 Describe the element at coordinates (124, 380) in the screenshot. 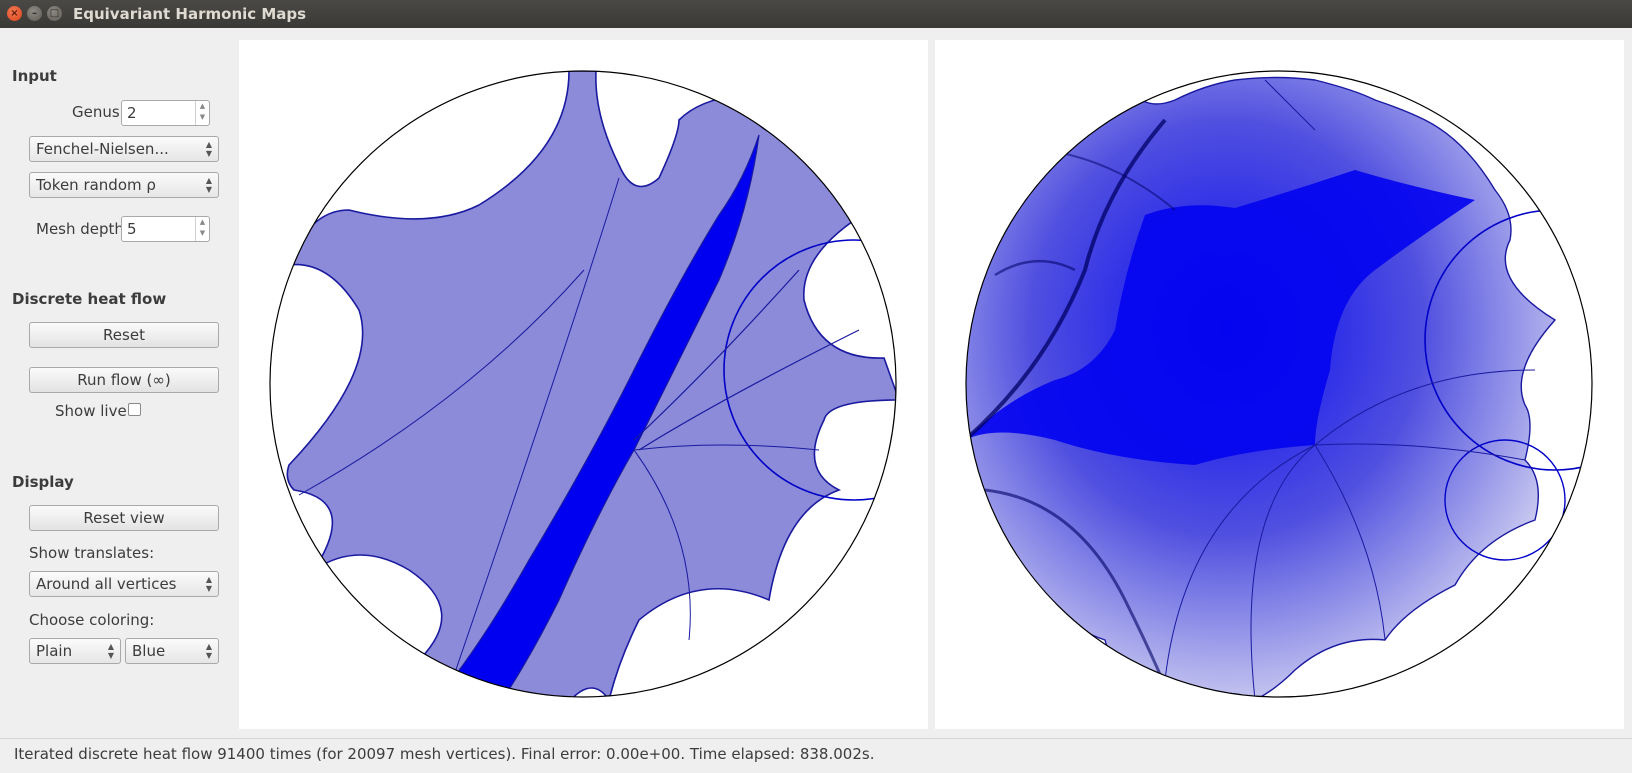

I see `run-flow-button: Run flow (∞)` at that location.